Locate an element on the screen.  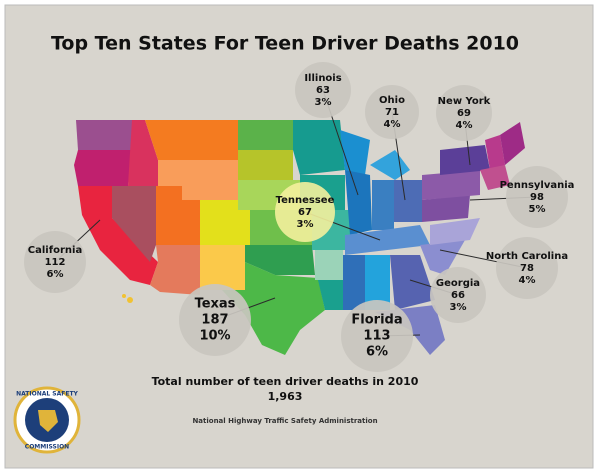
state-name: Illinois is located at coordinates (322, 78).